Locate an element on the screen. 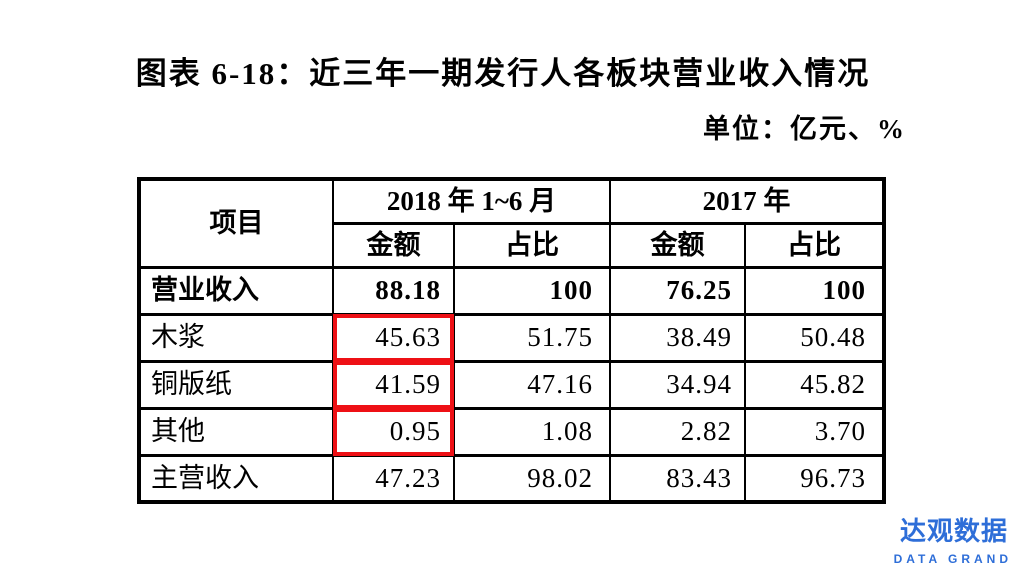 This screenshot has width=1024, height=569. cell-share-2017: 100 is located at coordinates (815, 290).